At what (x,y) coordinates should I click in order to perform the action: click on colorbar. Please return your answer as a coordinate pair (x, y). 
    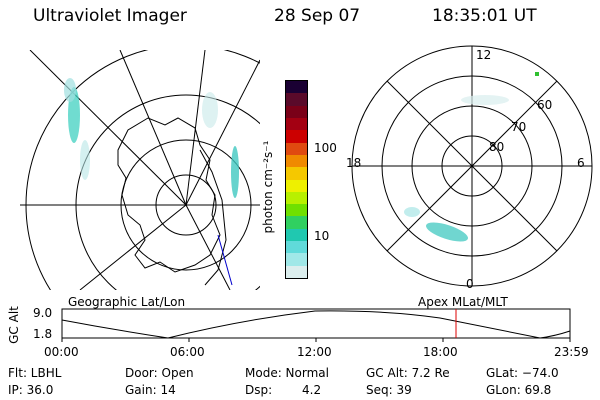
    Looking at the image, I should click on (296, 179).